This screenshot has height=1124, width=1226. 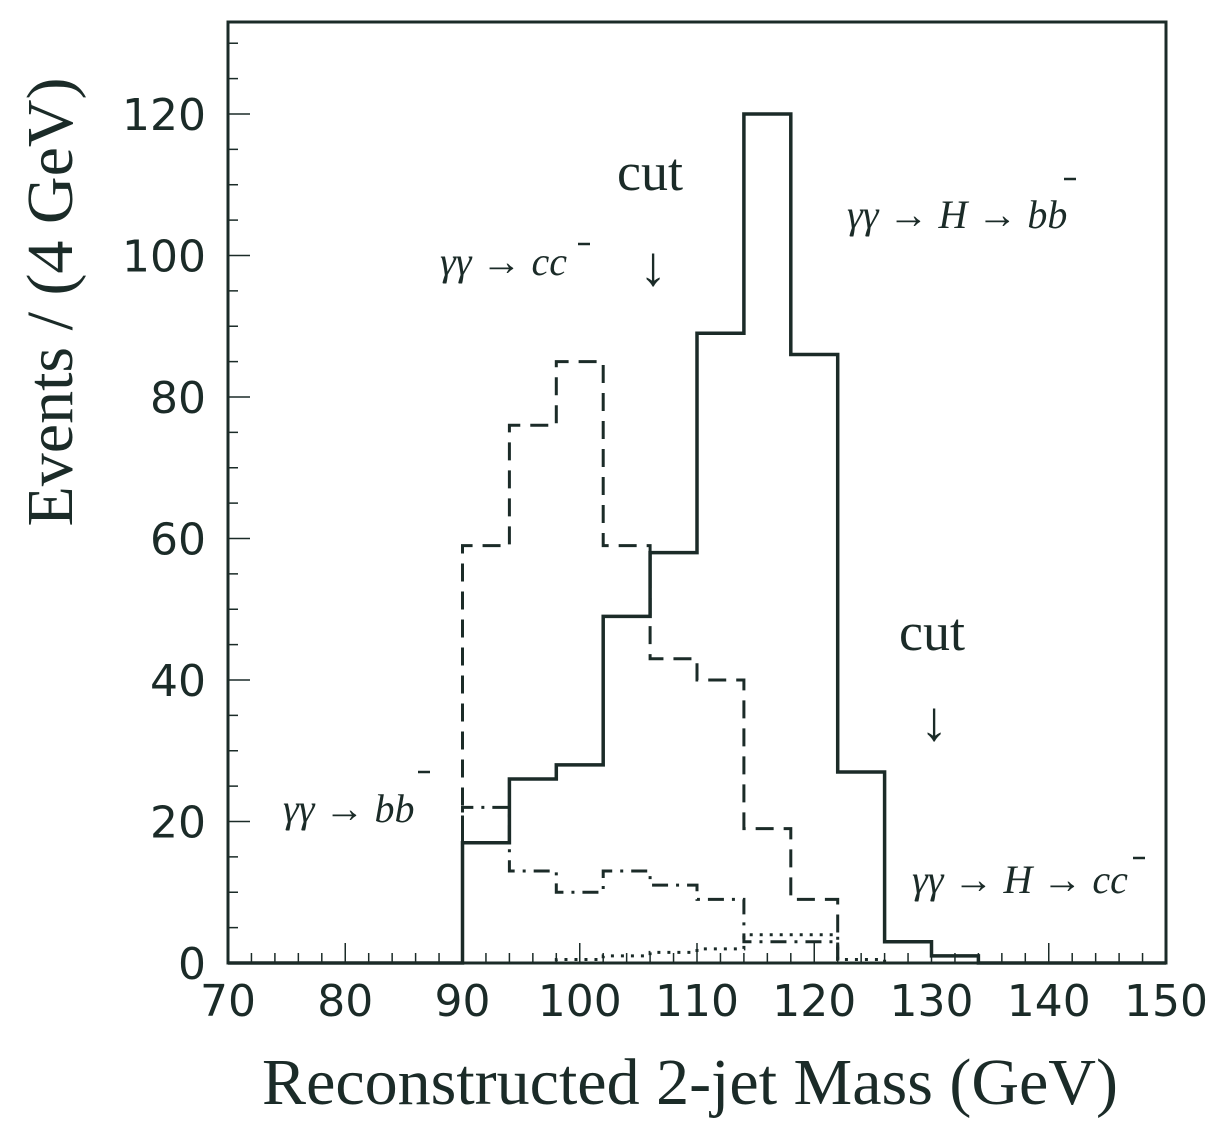 I want to click on x-tick-label: 150, so click(x=1166, y=1001).